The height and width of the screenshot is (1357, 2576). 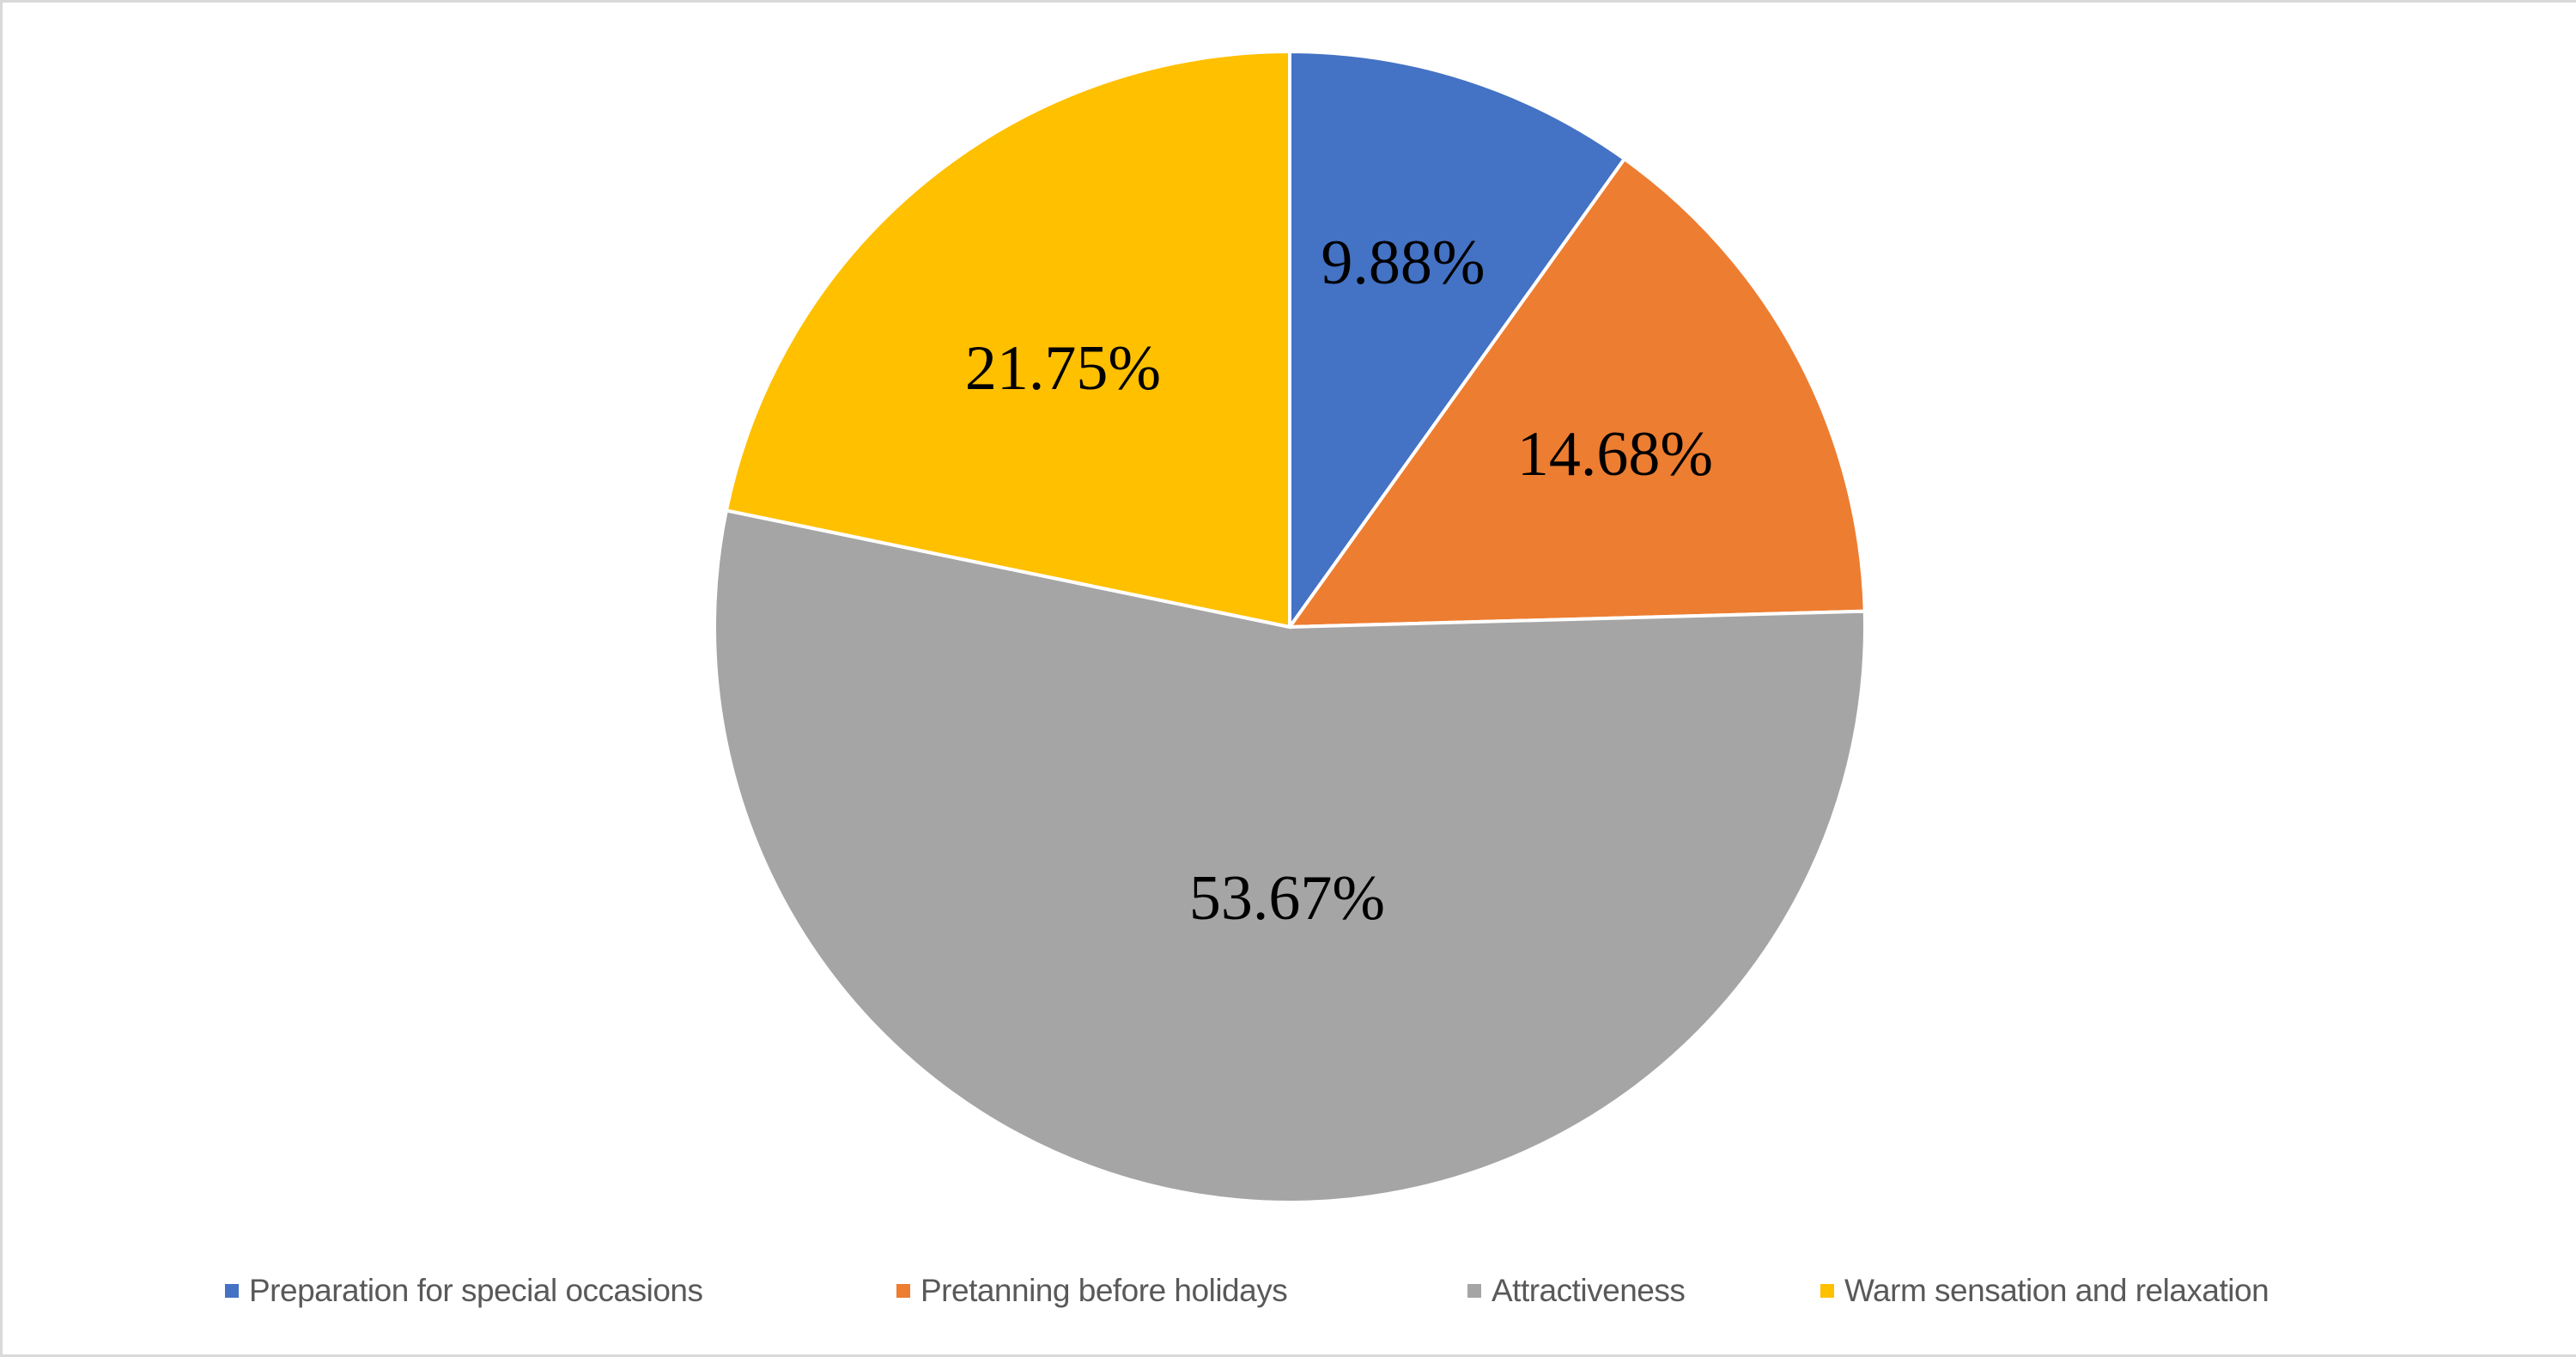 I want to click on pie-slice-pretanning-before-holidays, so click(x=1576, y=393).